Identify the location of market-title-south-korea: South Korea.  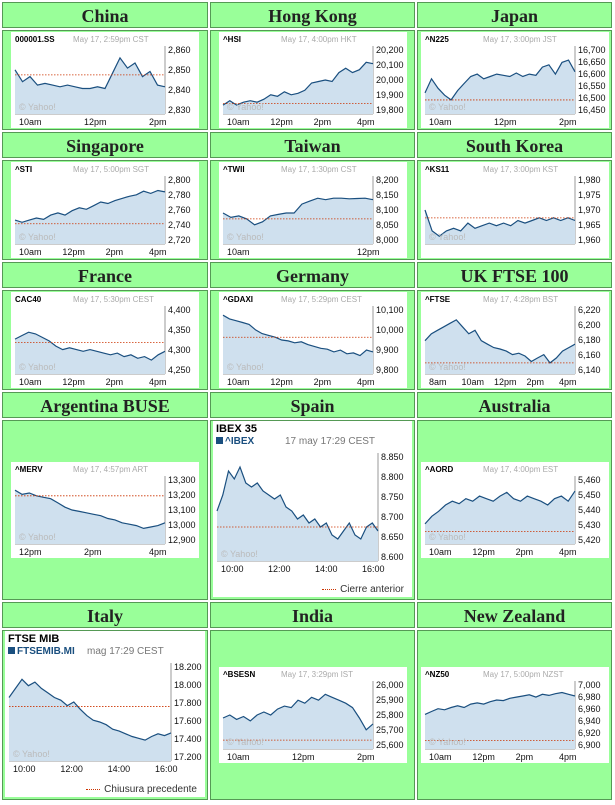
(514, 145).